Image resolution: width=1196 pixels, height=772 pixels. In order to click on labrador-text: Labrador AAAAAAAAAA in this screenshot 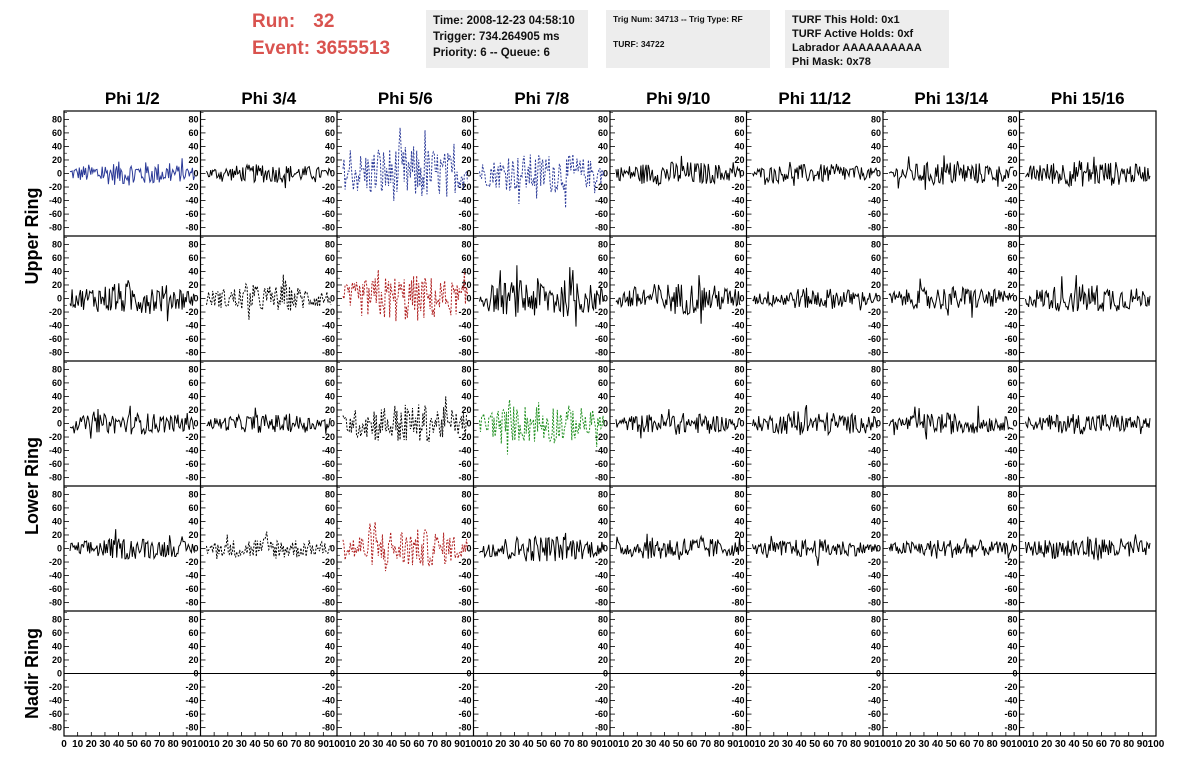, I will do `click(857, 48)`.